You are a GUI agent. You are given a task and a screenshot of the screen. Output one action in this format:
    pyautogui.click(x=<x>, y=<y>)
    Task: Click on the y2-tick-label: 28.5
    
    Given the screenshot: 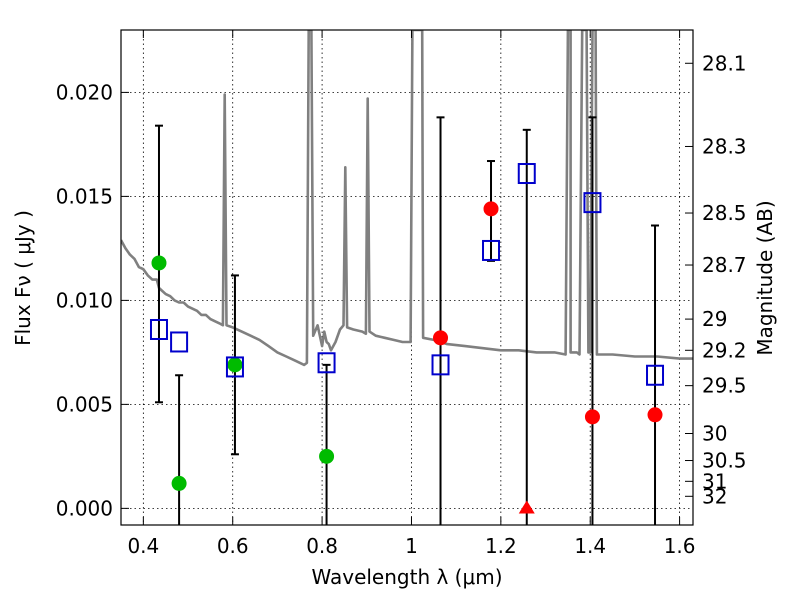 What is the action you would take?
    pyautogui.click(x=724, y=213)
    